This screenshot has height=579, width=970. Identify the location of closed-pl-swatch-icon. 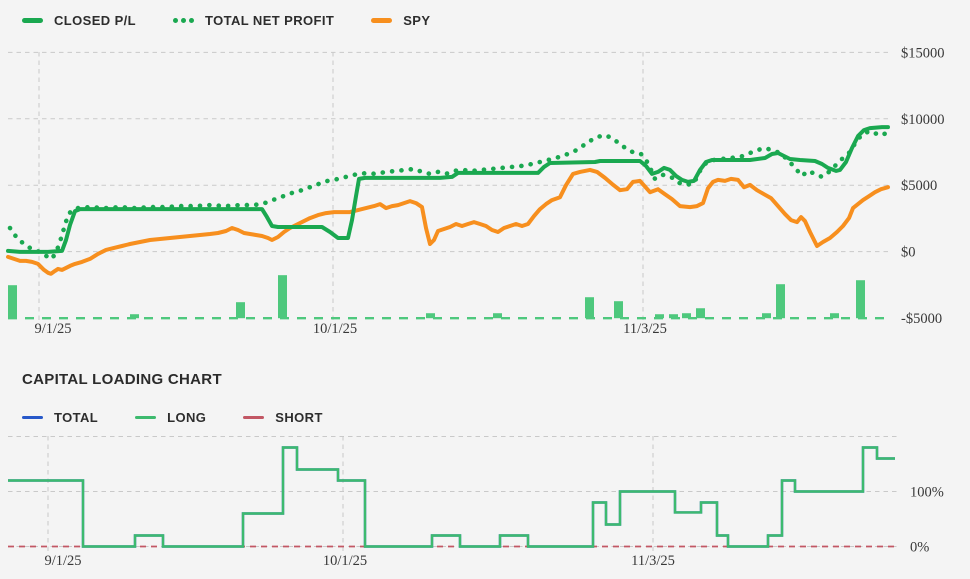
(32, 20).